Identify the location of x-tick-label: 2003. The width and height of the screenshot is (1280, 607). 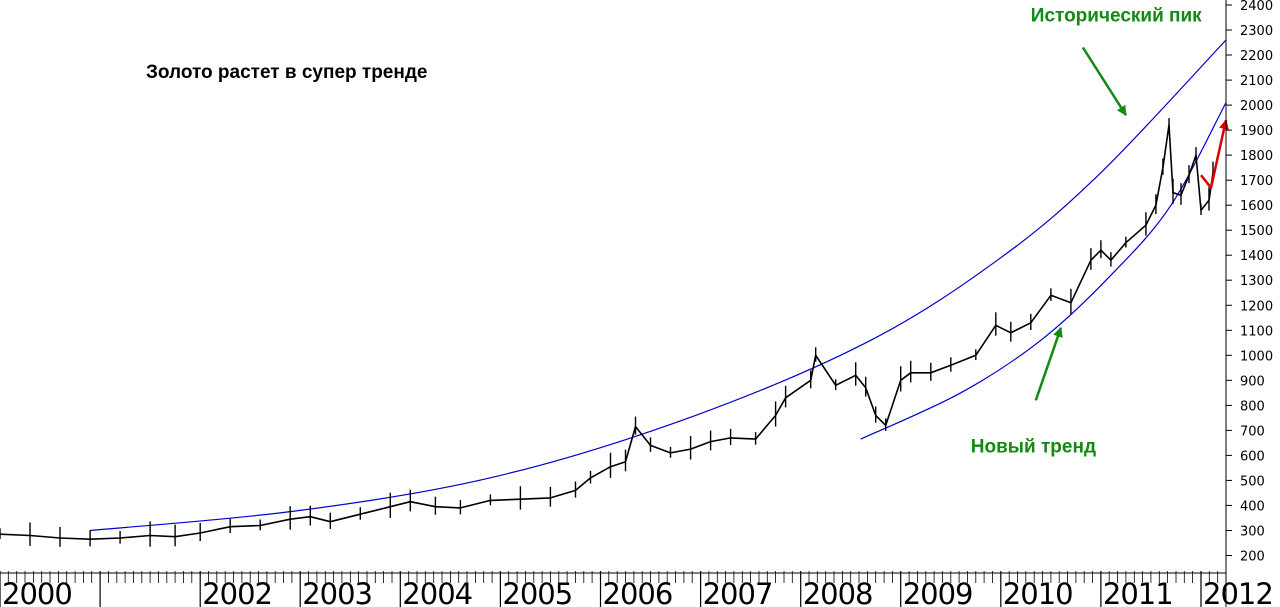
(337, 592).